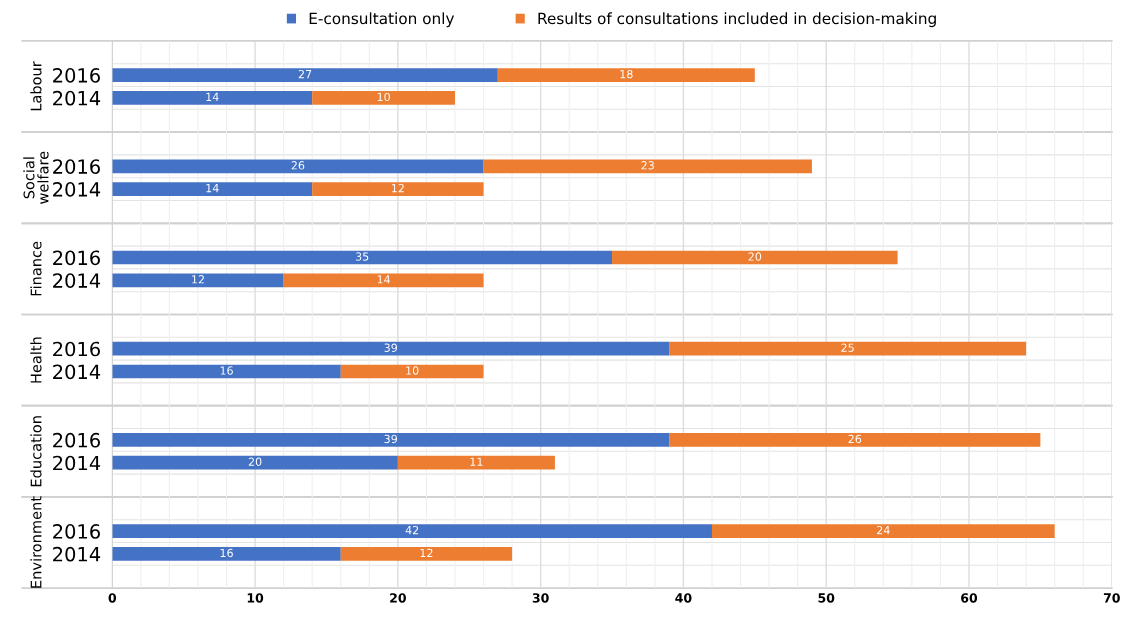  I want to click on legend-label: Results of consultations included in decision-making, so click(737, 20).